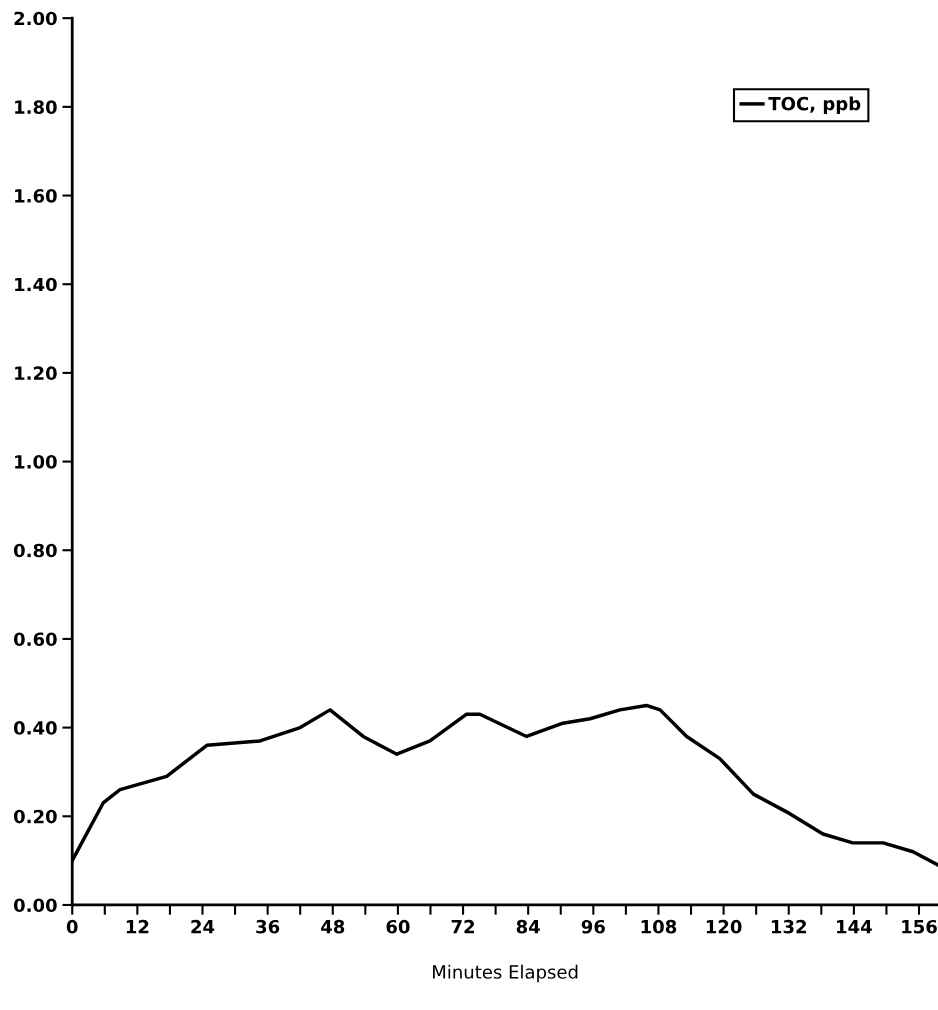  What do you see at coordinates (35, 639) in the screenshot?
I see `y-tick-label: 0.60` at bounding box center [35, 639].